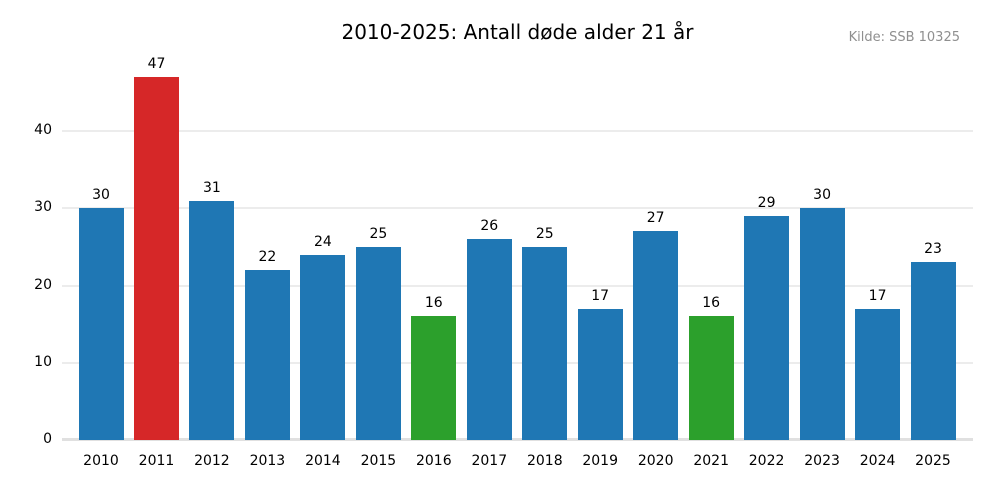 The width and height of the screenshot is (1000, 500). I want to click on x-tick-label-2022: 2022, so click(766, 461).